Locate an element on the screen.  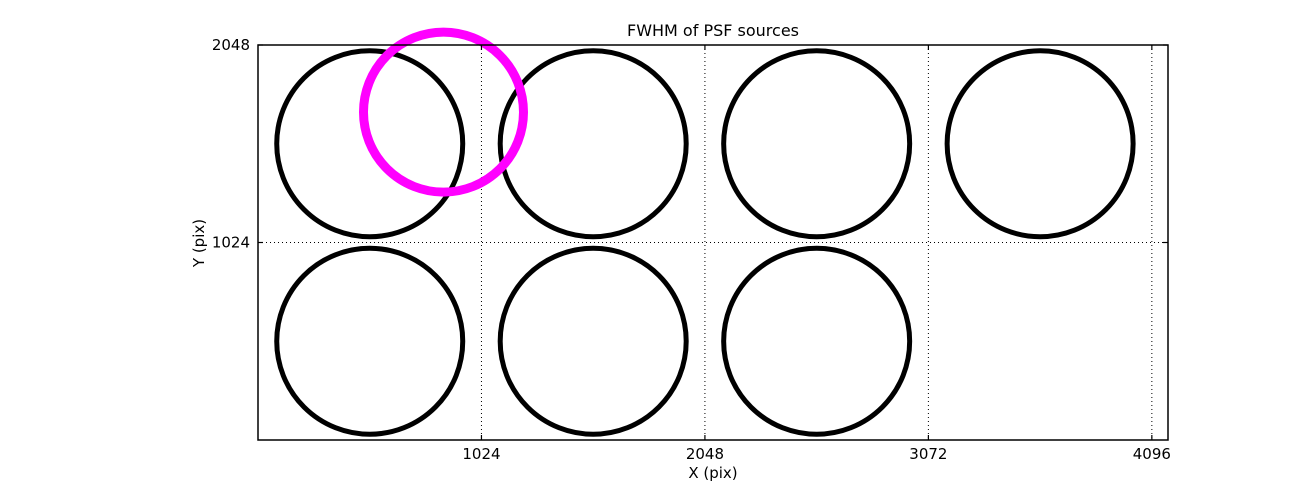
x-tick-label-4096: 4096 is located at coordinates (1152, 454).